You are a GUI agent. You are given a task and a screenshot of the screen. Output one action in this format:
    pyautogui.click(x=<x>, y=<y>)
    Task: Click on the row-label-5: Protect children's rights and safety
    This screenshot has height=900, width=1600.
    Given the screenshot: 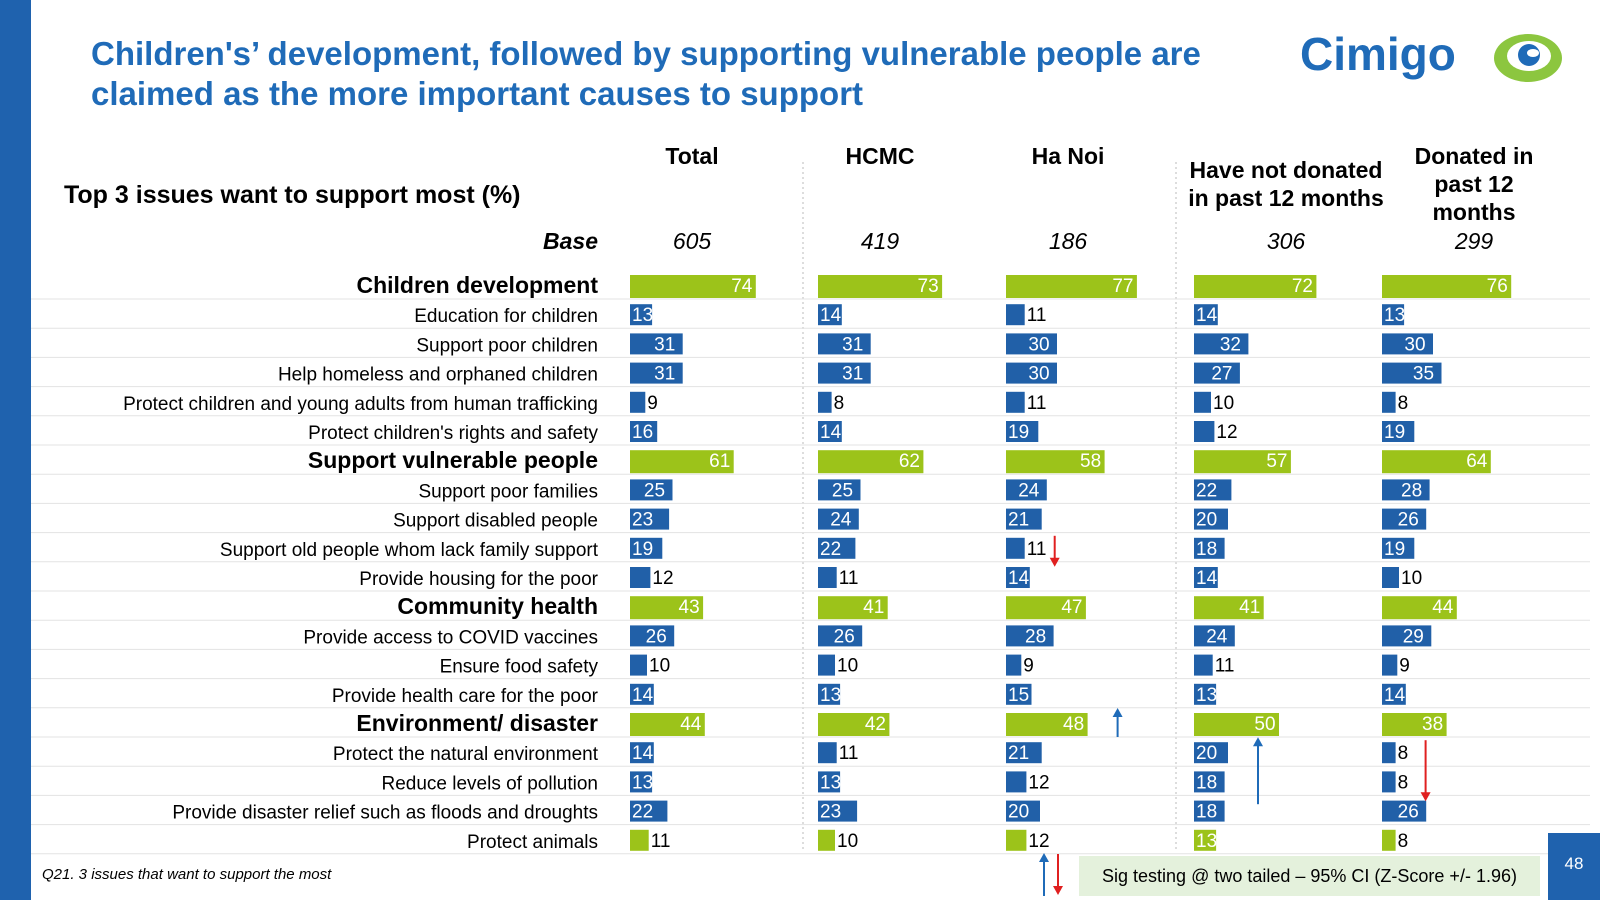 What is the action you would take?
    pyautogui.click(x=453, y=433)
    